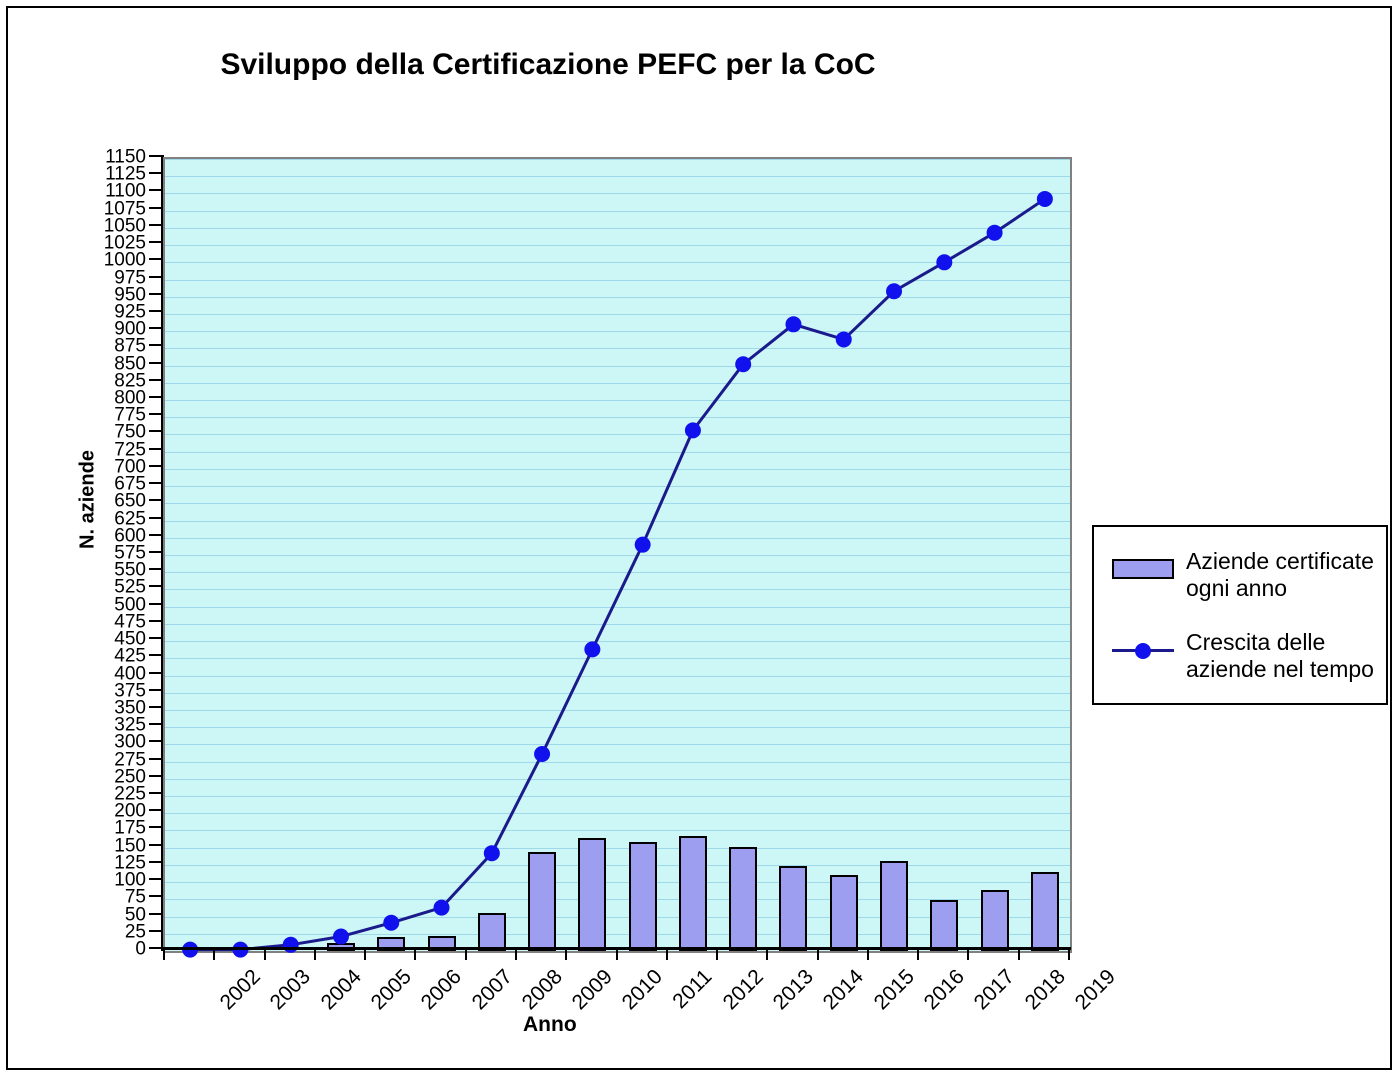 This screenshot has width=1400, height=1086. I want to click on y-axis-tick-label: 900, so click(130, 329).